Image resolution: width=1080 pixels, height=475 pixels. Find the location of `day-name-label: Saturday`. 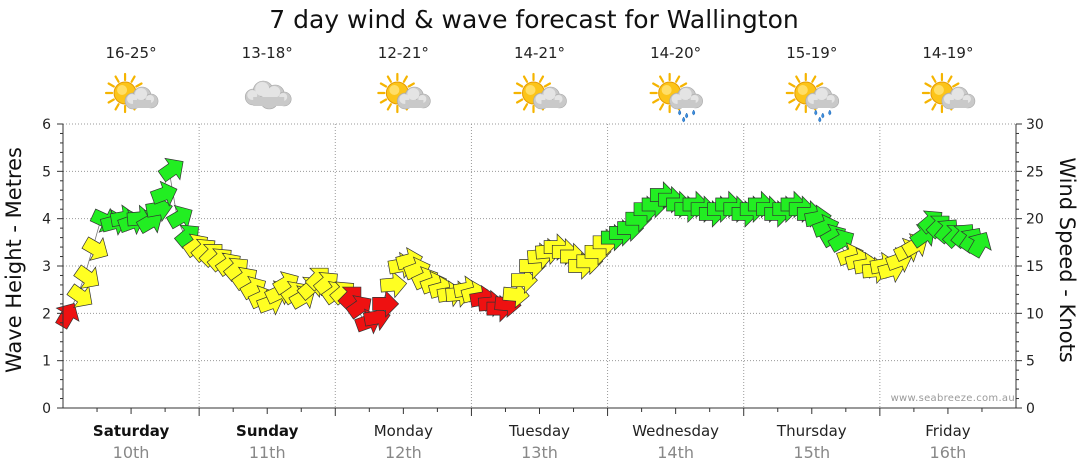

day-name-label: Saturday is located at coordinates (131, 431).